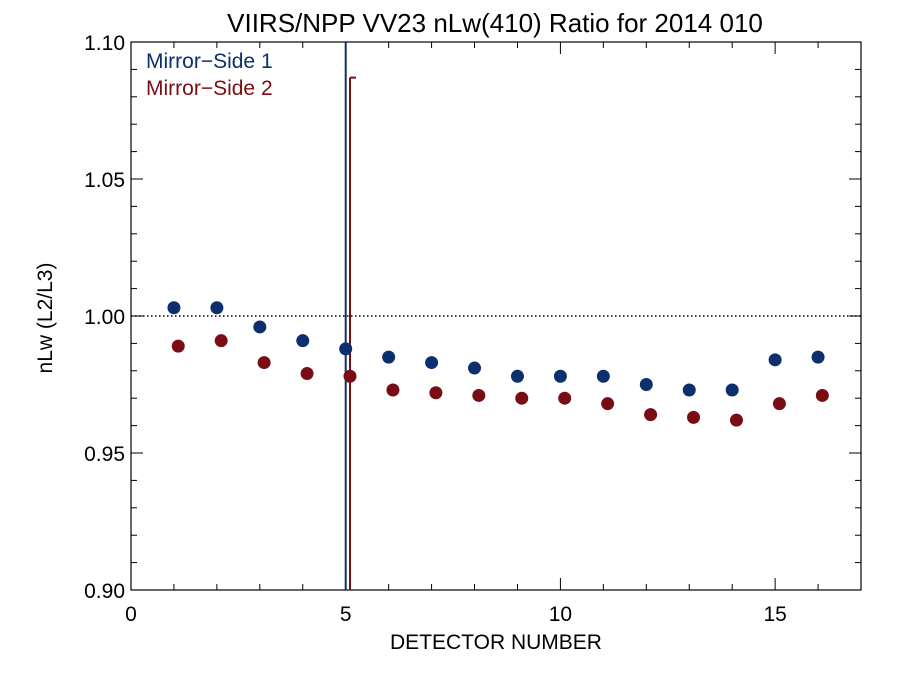  I want to click on x-tick-label: 10, so click(560, 614).